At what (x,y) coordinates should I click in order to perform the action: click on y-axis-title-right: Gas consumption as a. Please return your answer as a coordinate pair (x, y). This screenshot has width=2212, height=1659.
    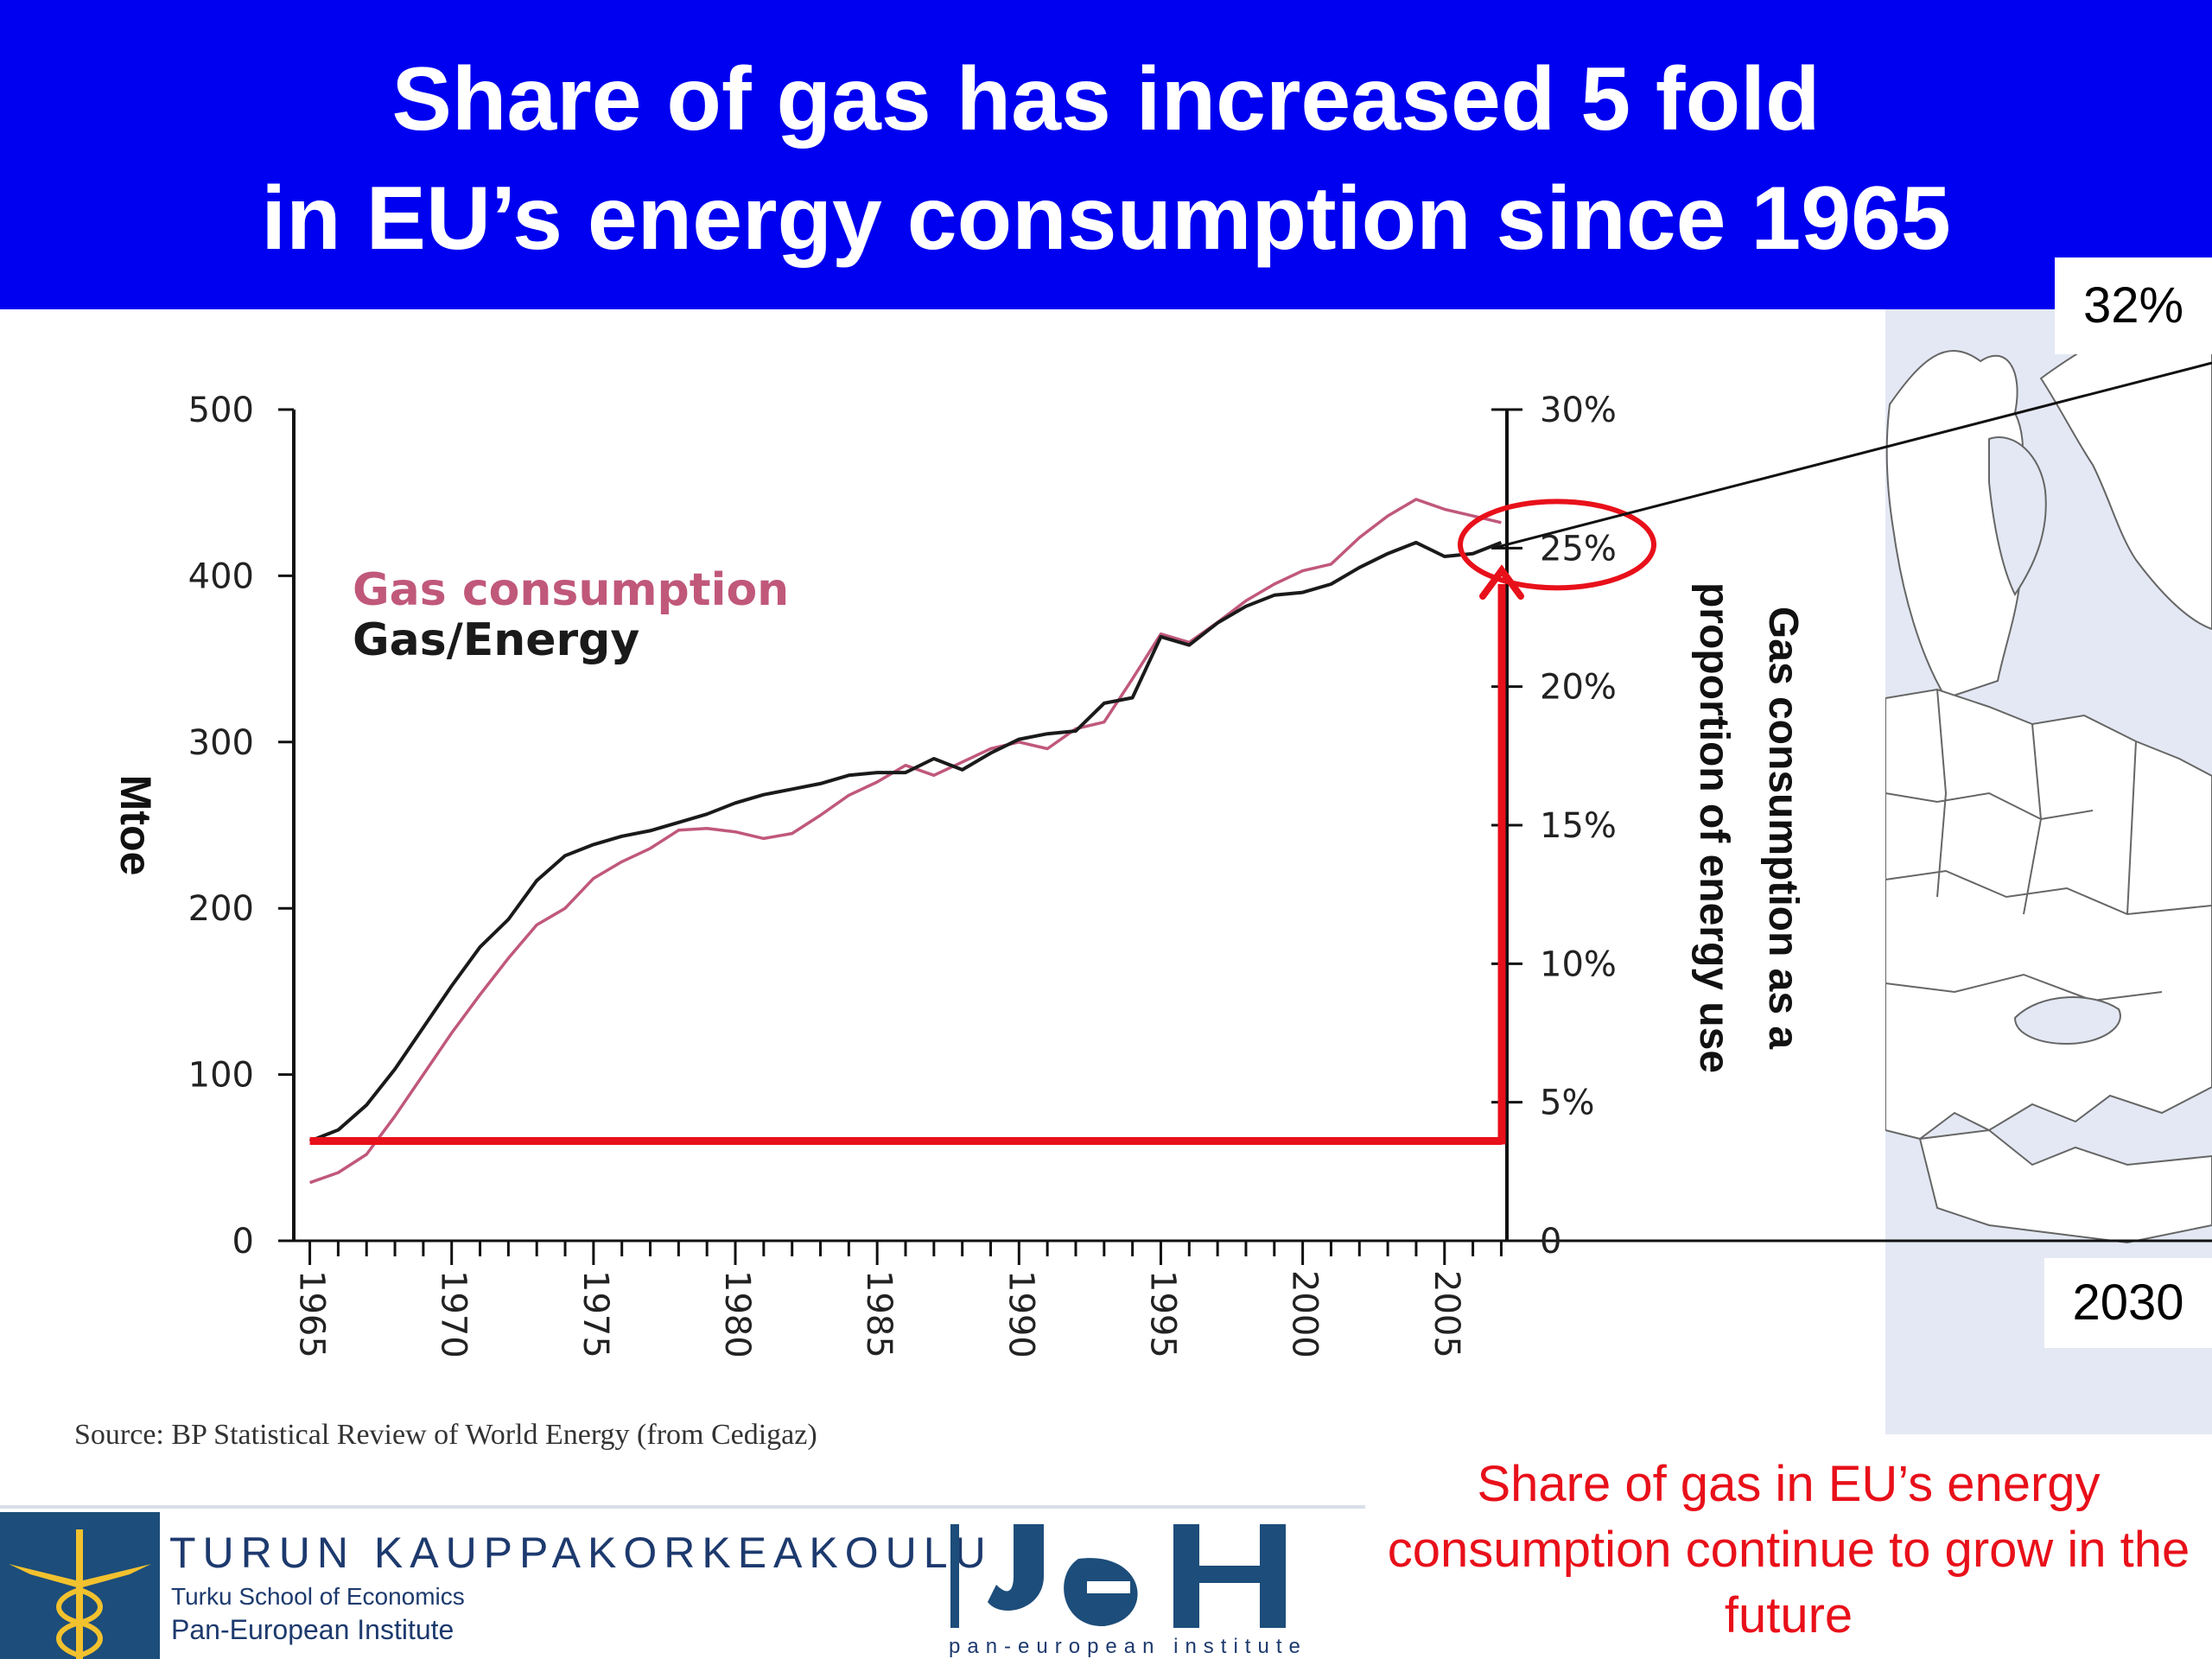
    Looking at the image, I should click on (1783, 828).